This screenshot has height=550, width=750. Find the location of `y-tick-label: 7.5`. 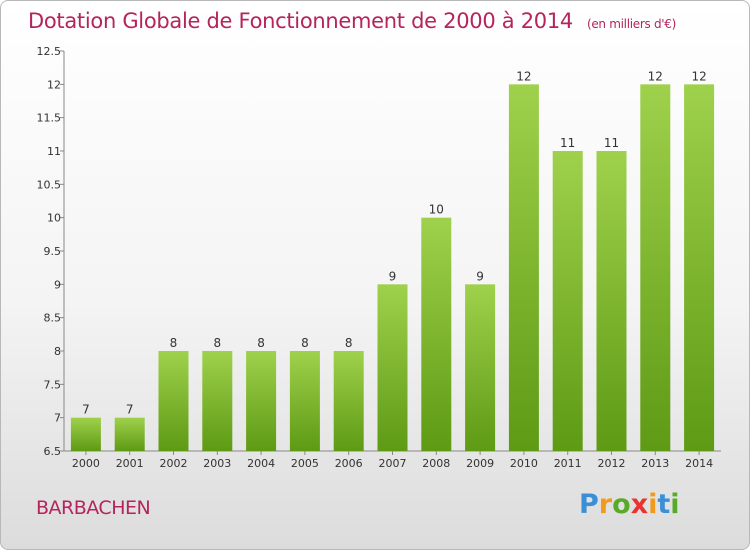

y-tick-label: 7.5 is located at coordinates (53, 384).